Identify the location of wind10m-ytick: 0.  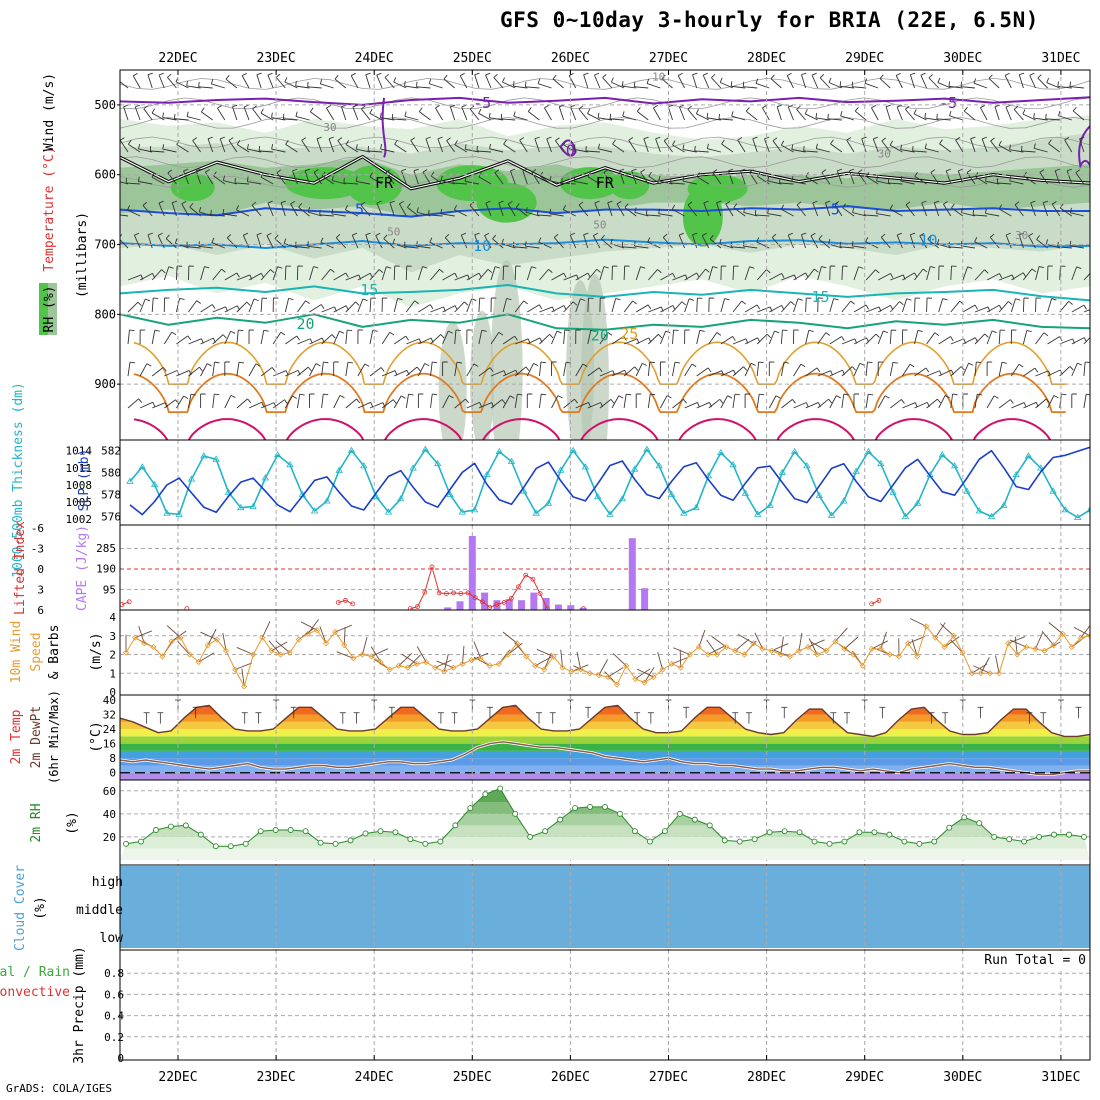
(112, 692).